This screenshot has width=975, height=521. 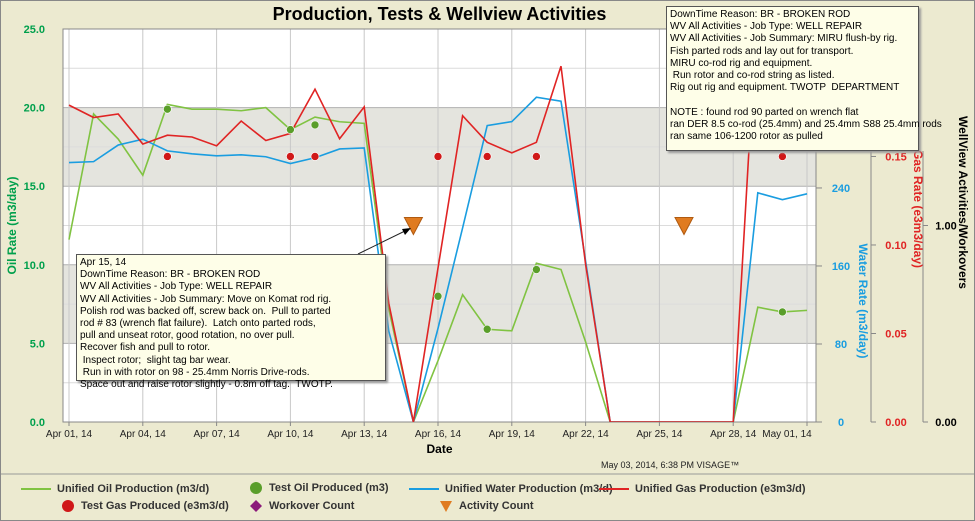 I want to click on x-axis-tick: Apr 13, 14, so click(x=364, y=434).